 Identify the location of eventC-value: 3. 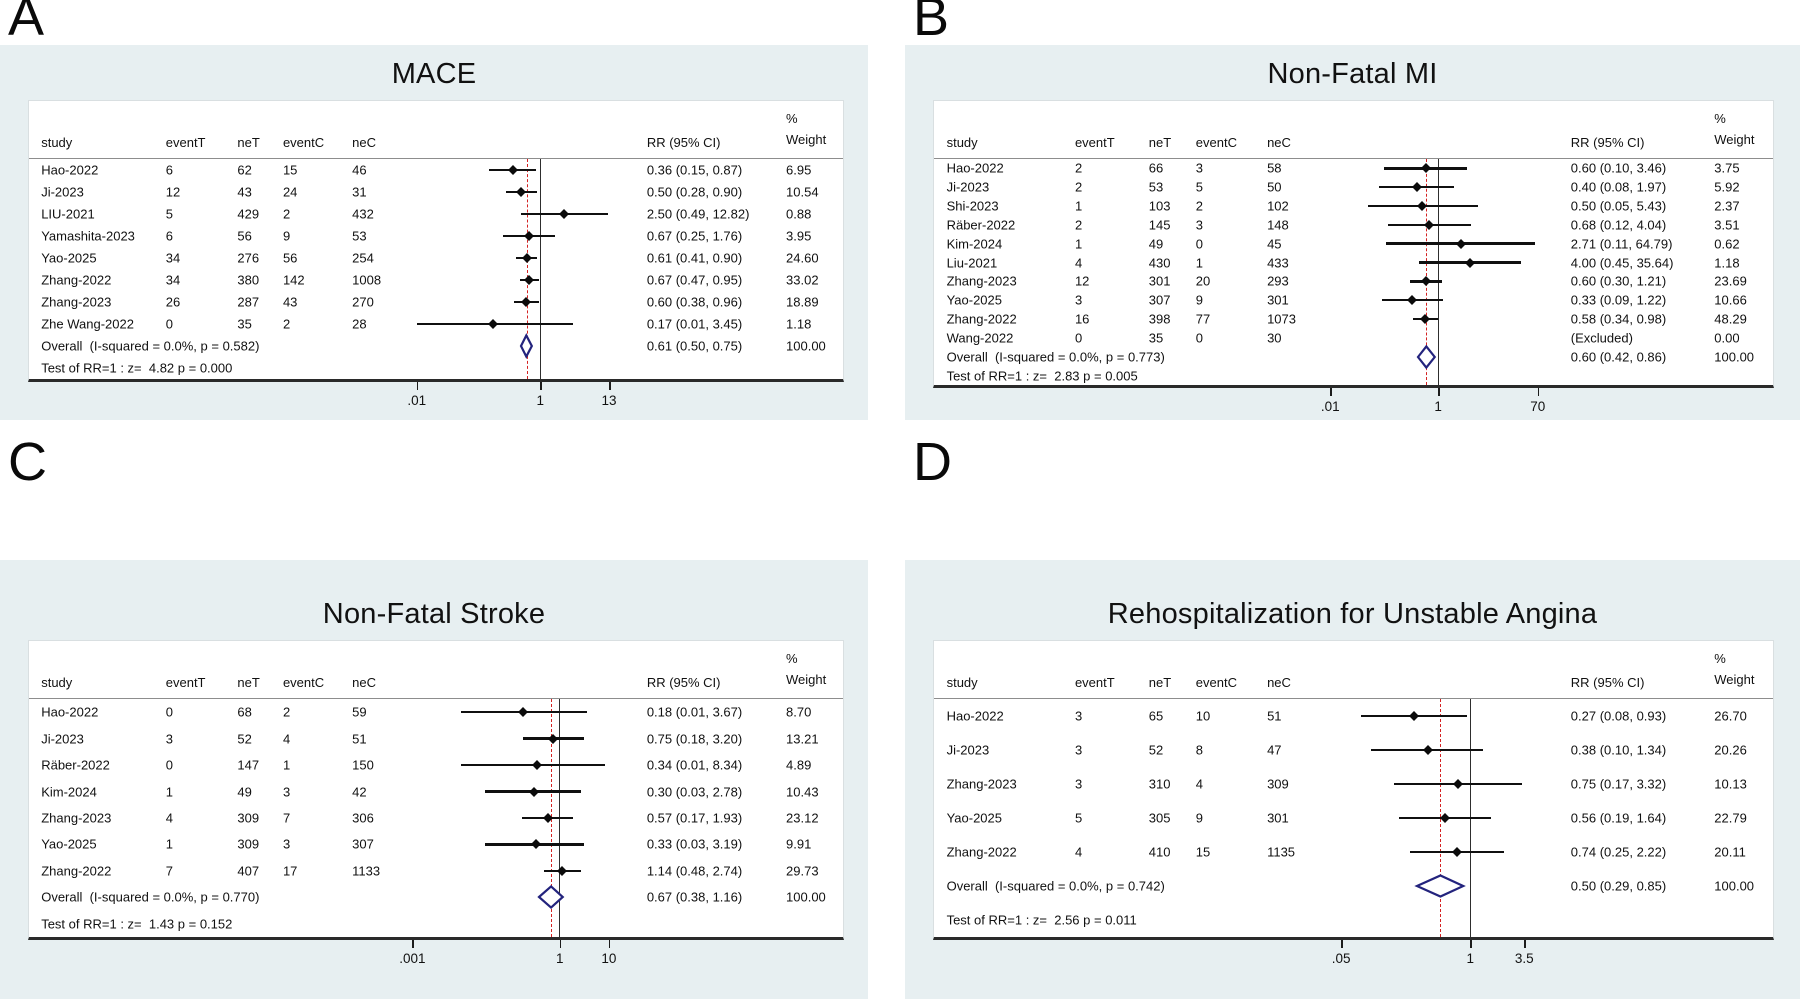
(286, 792).